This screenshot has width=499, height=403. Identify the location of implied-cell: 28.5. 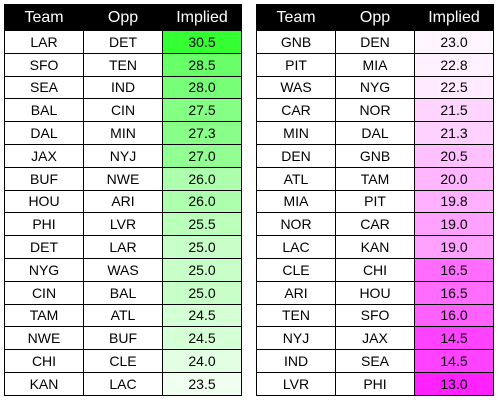
(202, 64).